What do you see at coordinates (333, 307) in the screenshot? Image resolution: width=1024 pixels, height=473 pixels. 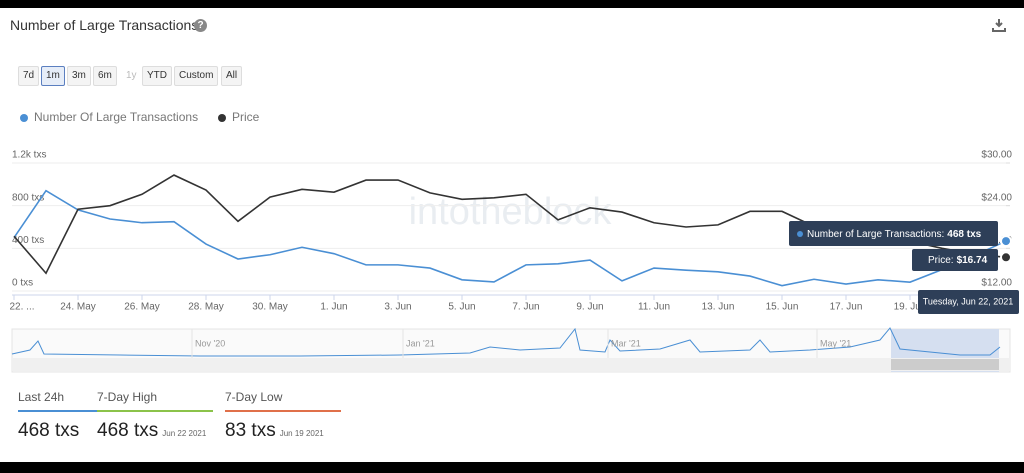 I see `x-tick-label: 1. Jun` at bounding box center [333, 307].